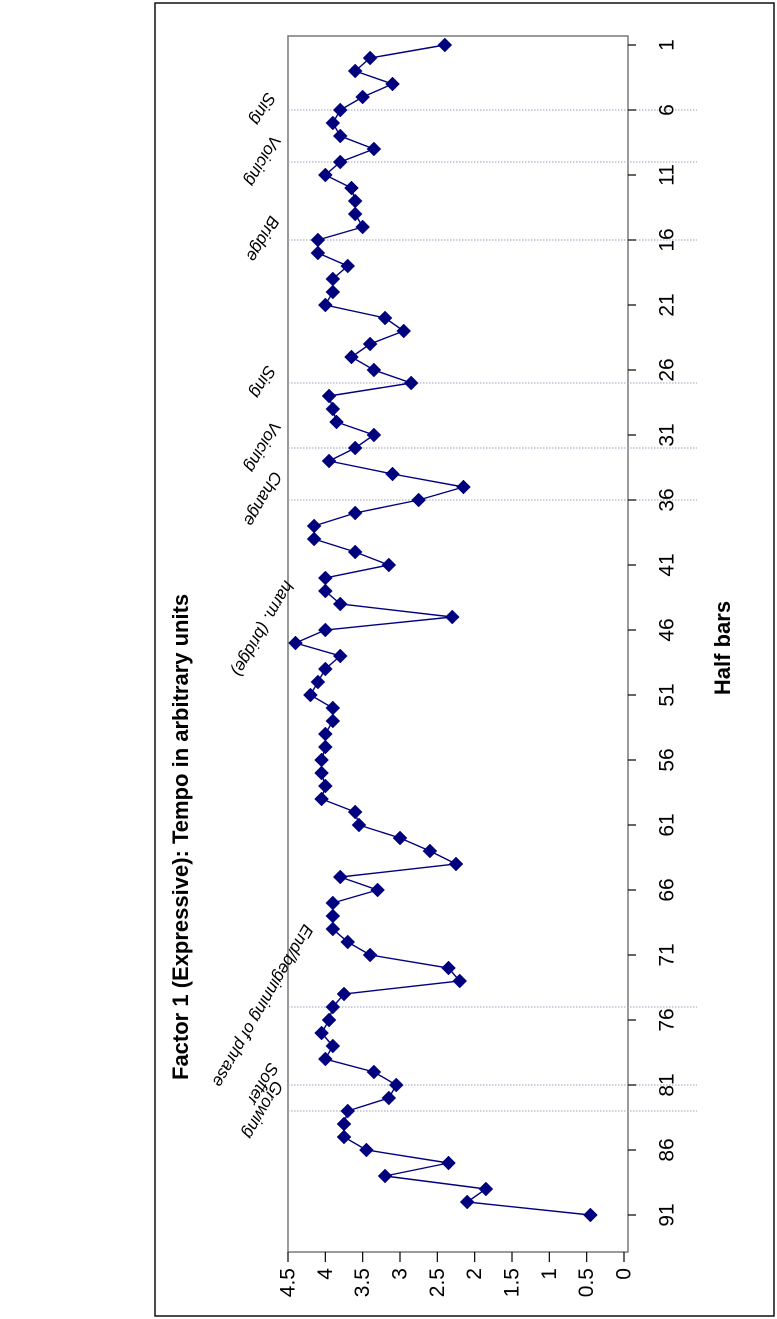 This screenshot has width=777, height=1319. Describe the element at coordinates (667, 629) in the screenshot. I see `x-tick-label: 46` at that location.